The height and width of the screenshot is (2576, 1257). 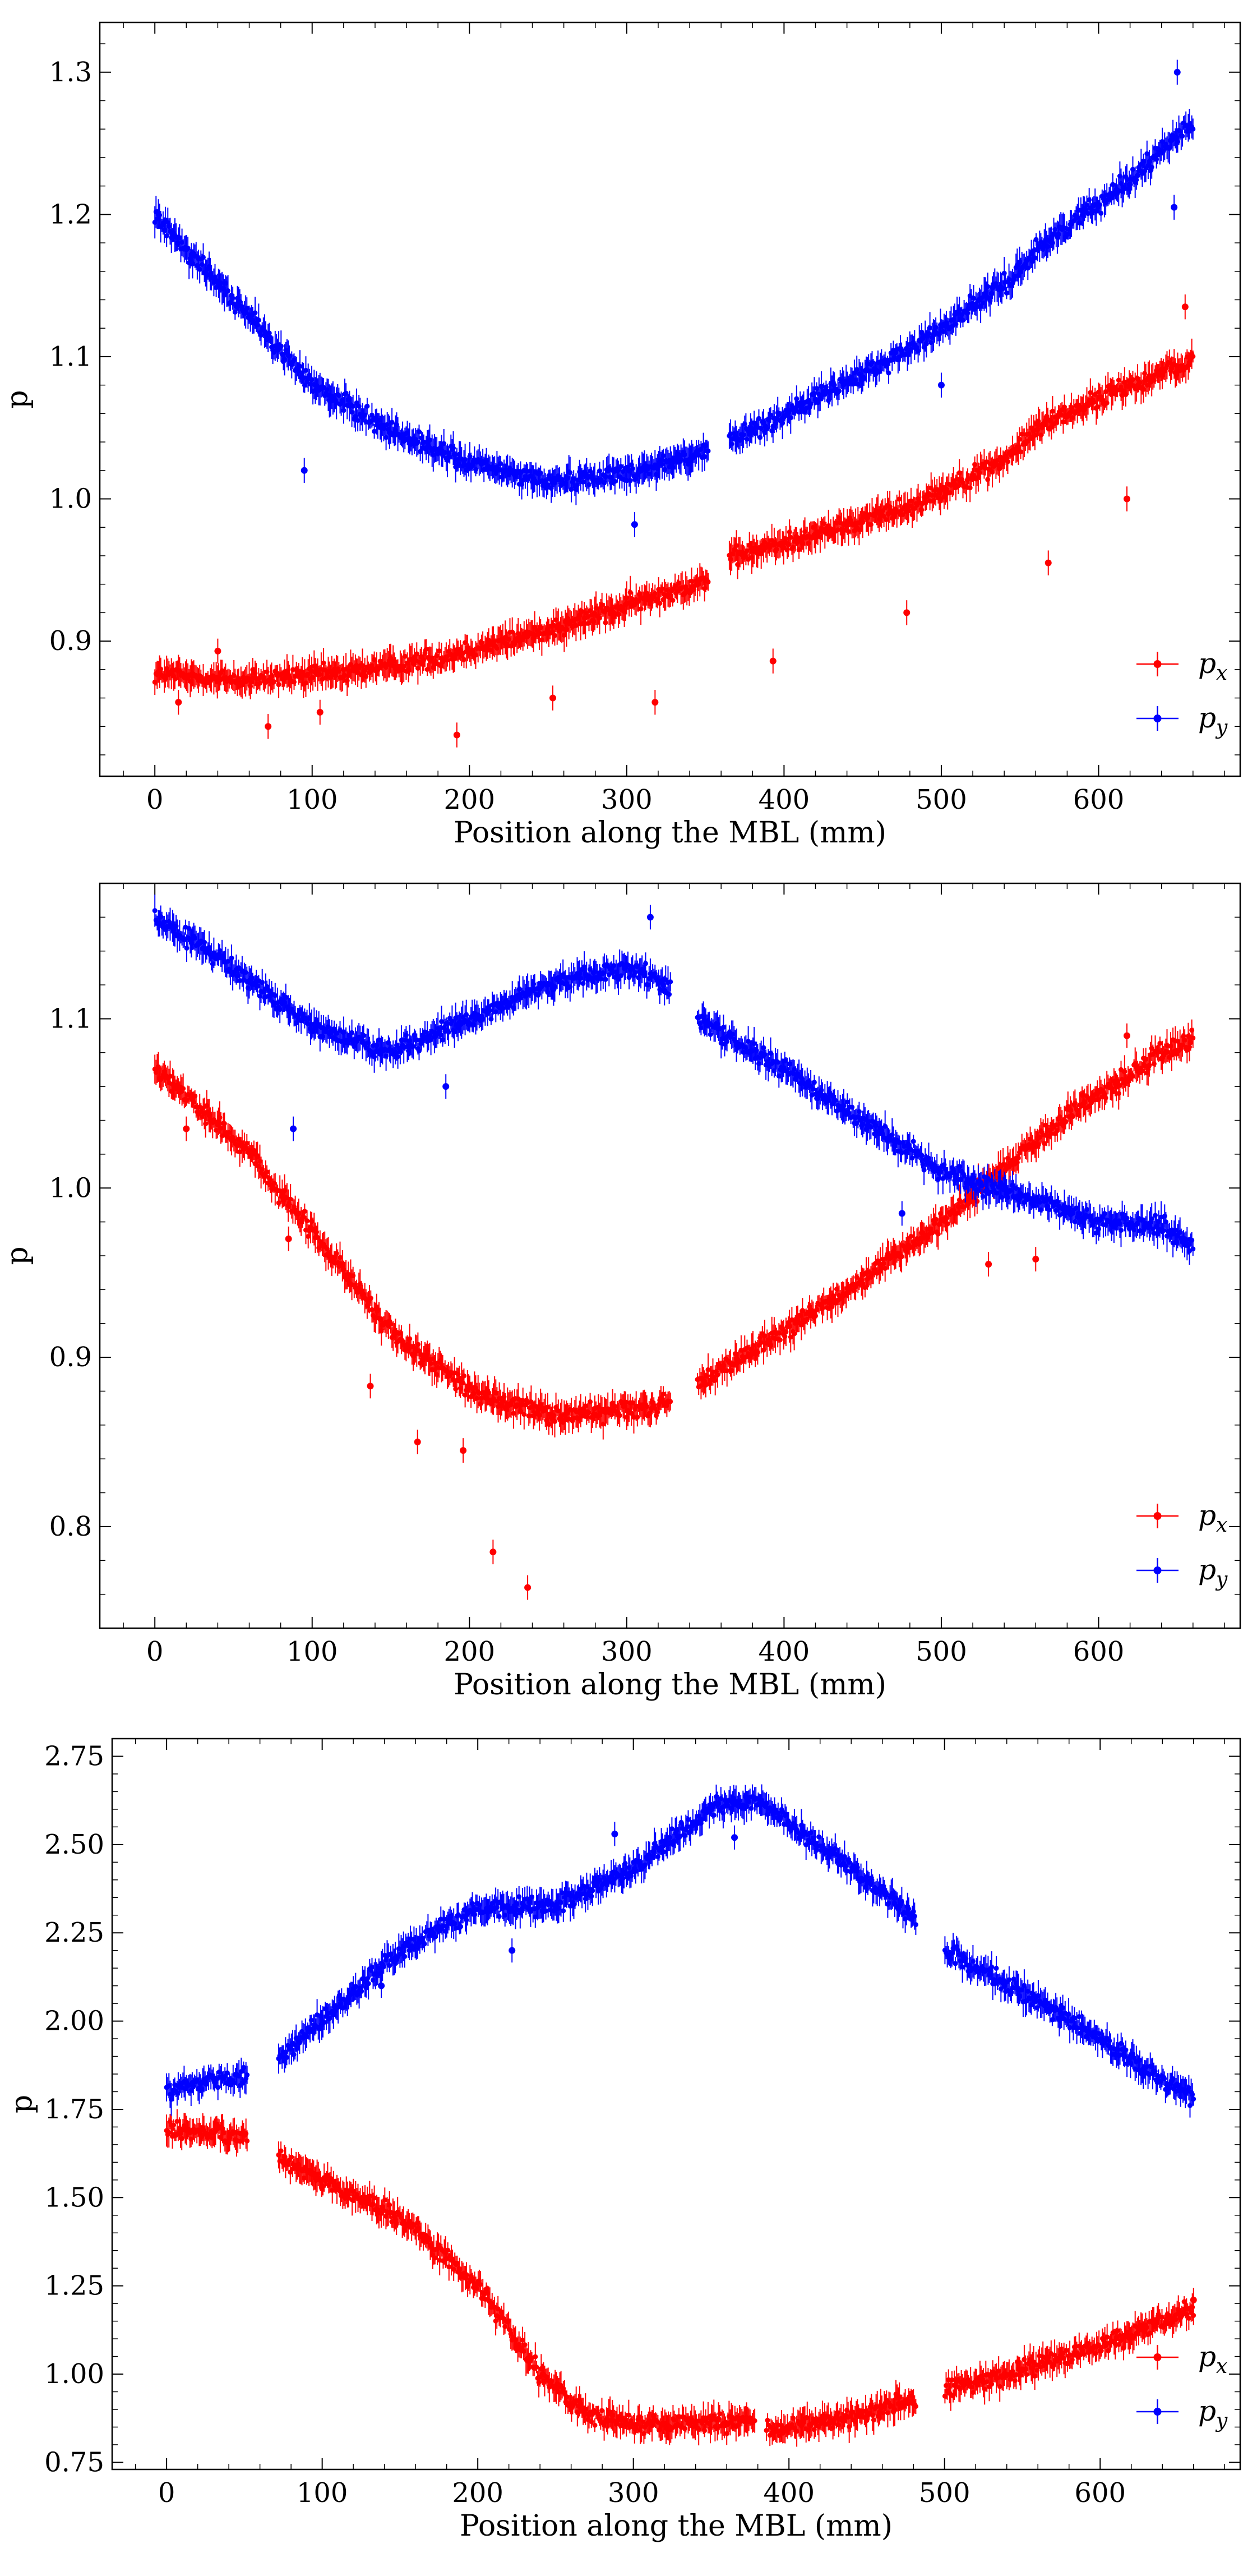 I want to click on legend-marker, so click(x=1157, y=664).